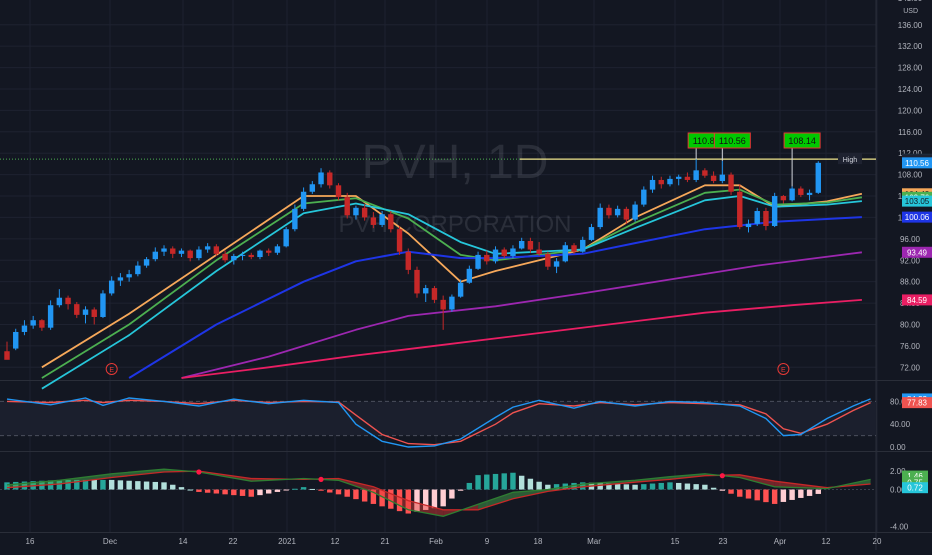  Describe the element at coordinates (917, 201) in the screenshot. I see `price-tag-label: 103.05` at that location.